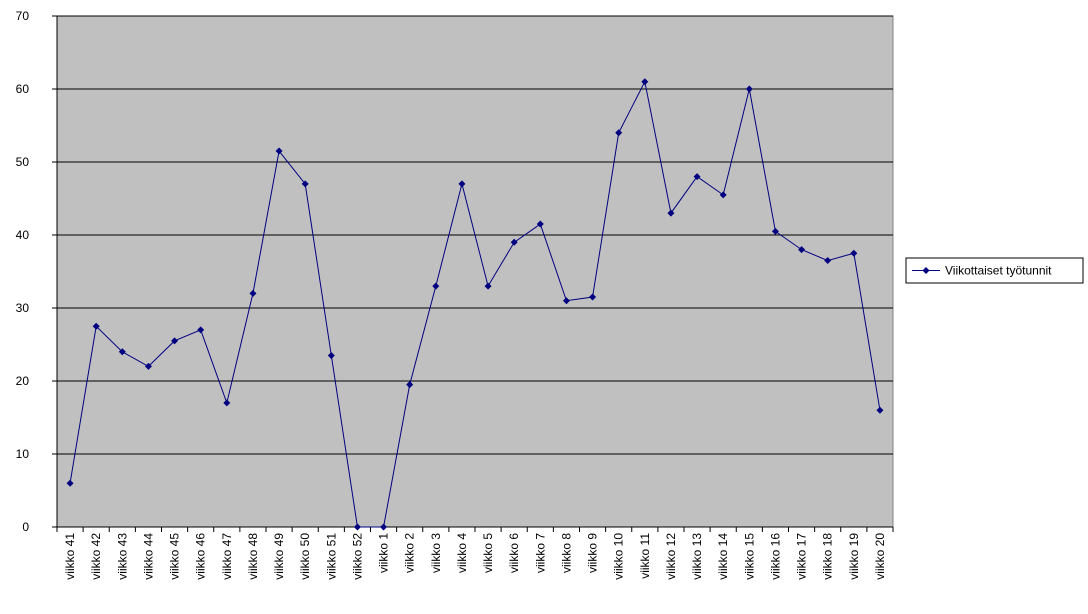 This screenshot has height=614, width=1088. What do you see at coordinates (488, 553) in the screenshot?
I see `x-tick-label: viikko 5` at bounding box center [488, 553].